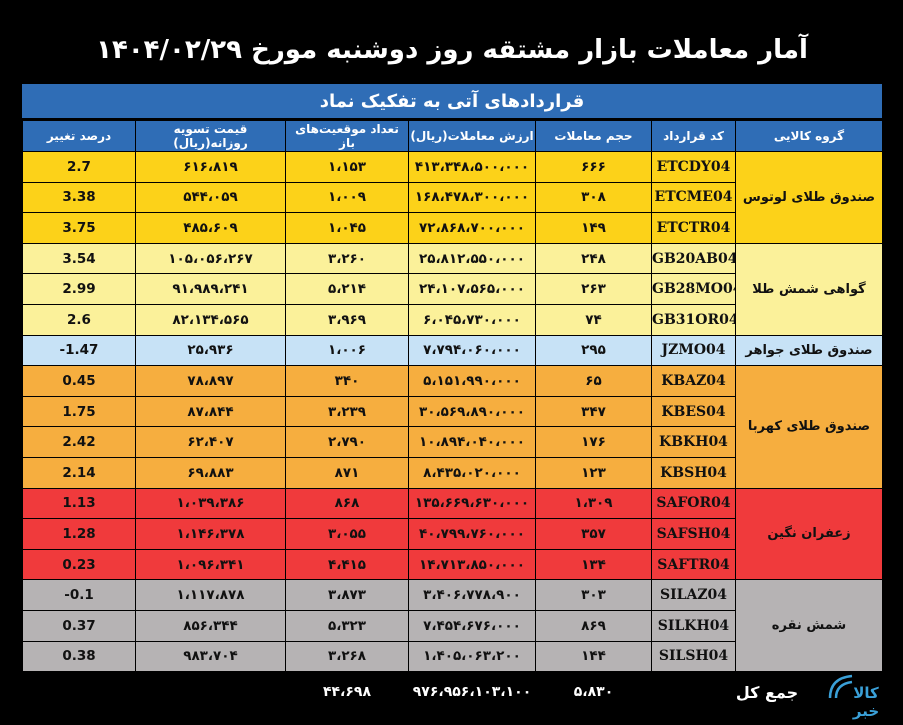  Describe the element at coordinates (472, 564) in the screenshot. I see `trade-value: ۱۴،۷۱۳،۸۵۰،۰۰۰` at that location.